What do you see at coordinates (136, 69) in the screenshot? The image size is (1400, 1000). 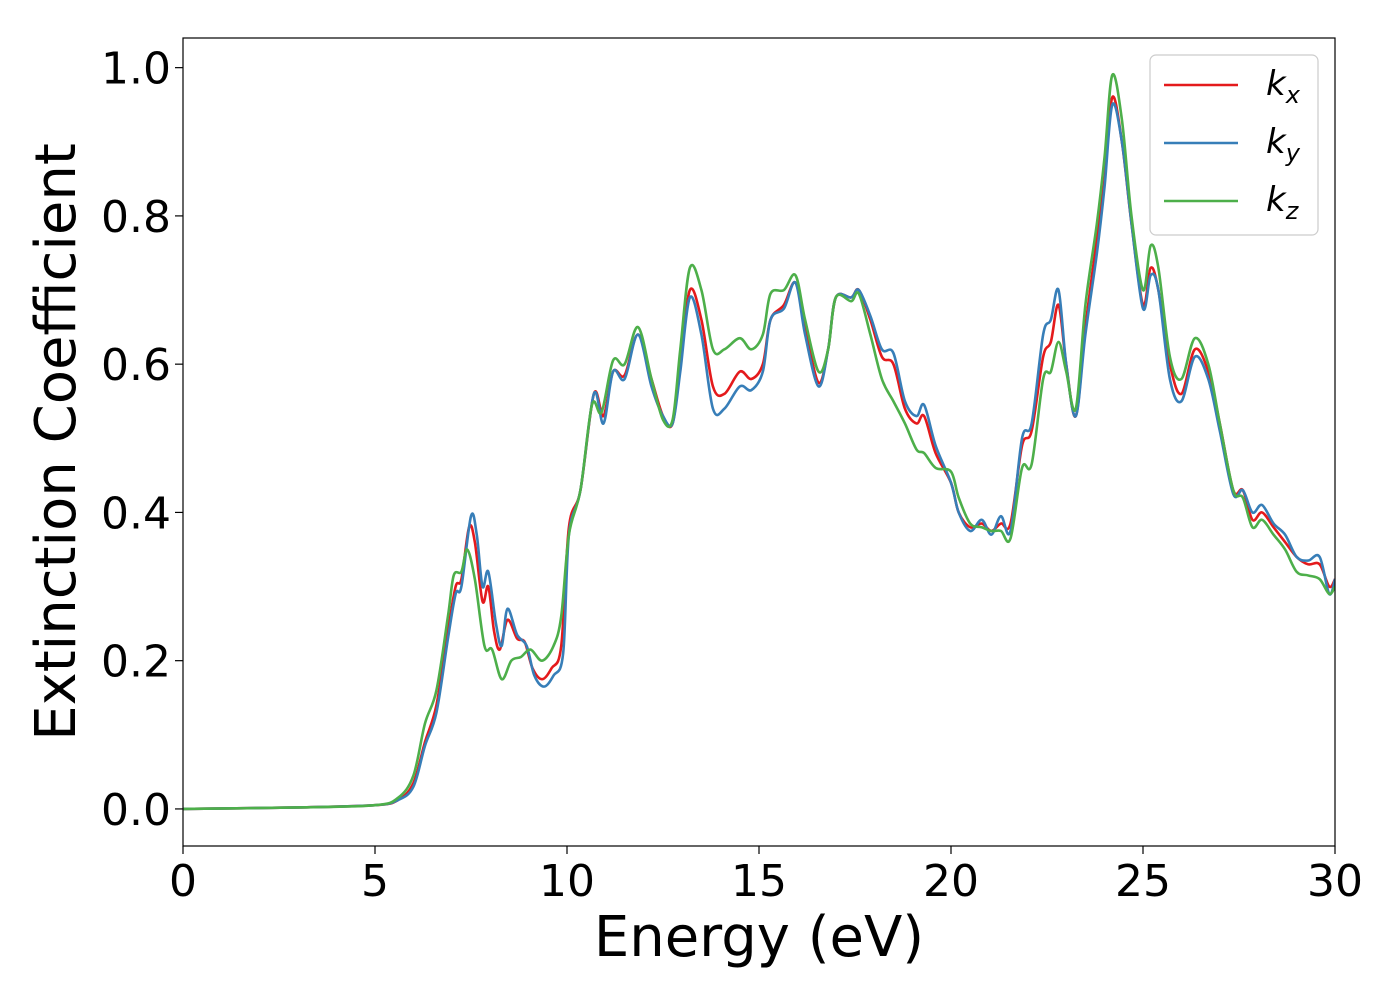 I see `y-tick-label: 1.0` at bounding box center [136, 69].